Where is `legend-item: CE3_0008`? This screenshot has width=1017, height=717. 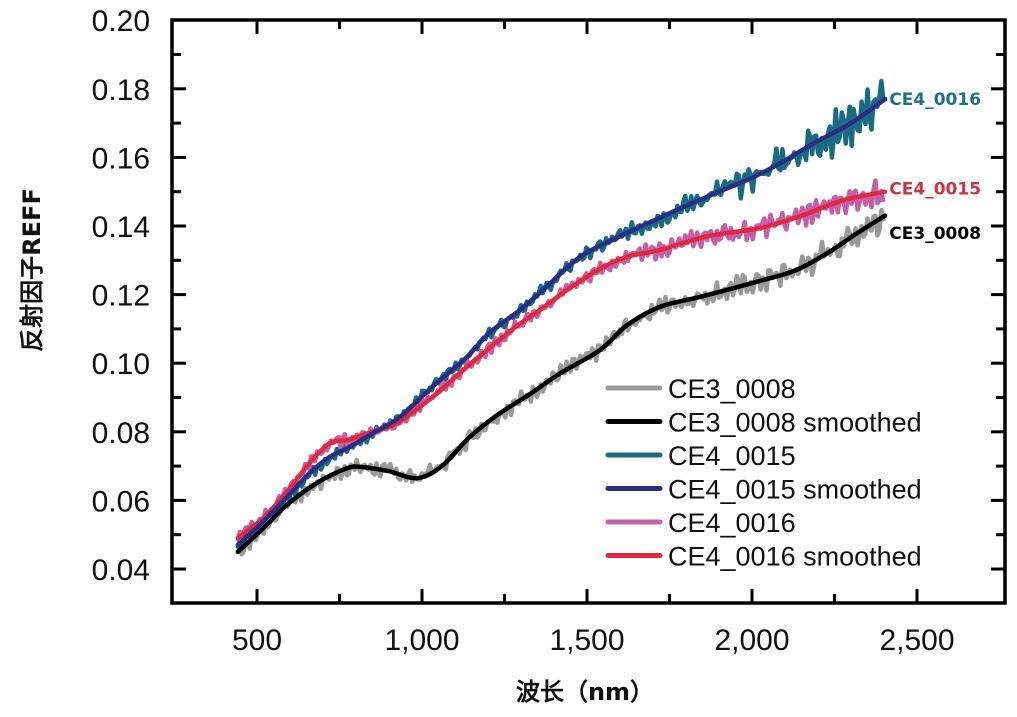
legend-item: CE3_0008 is located at coordinates (700, 389).